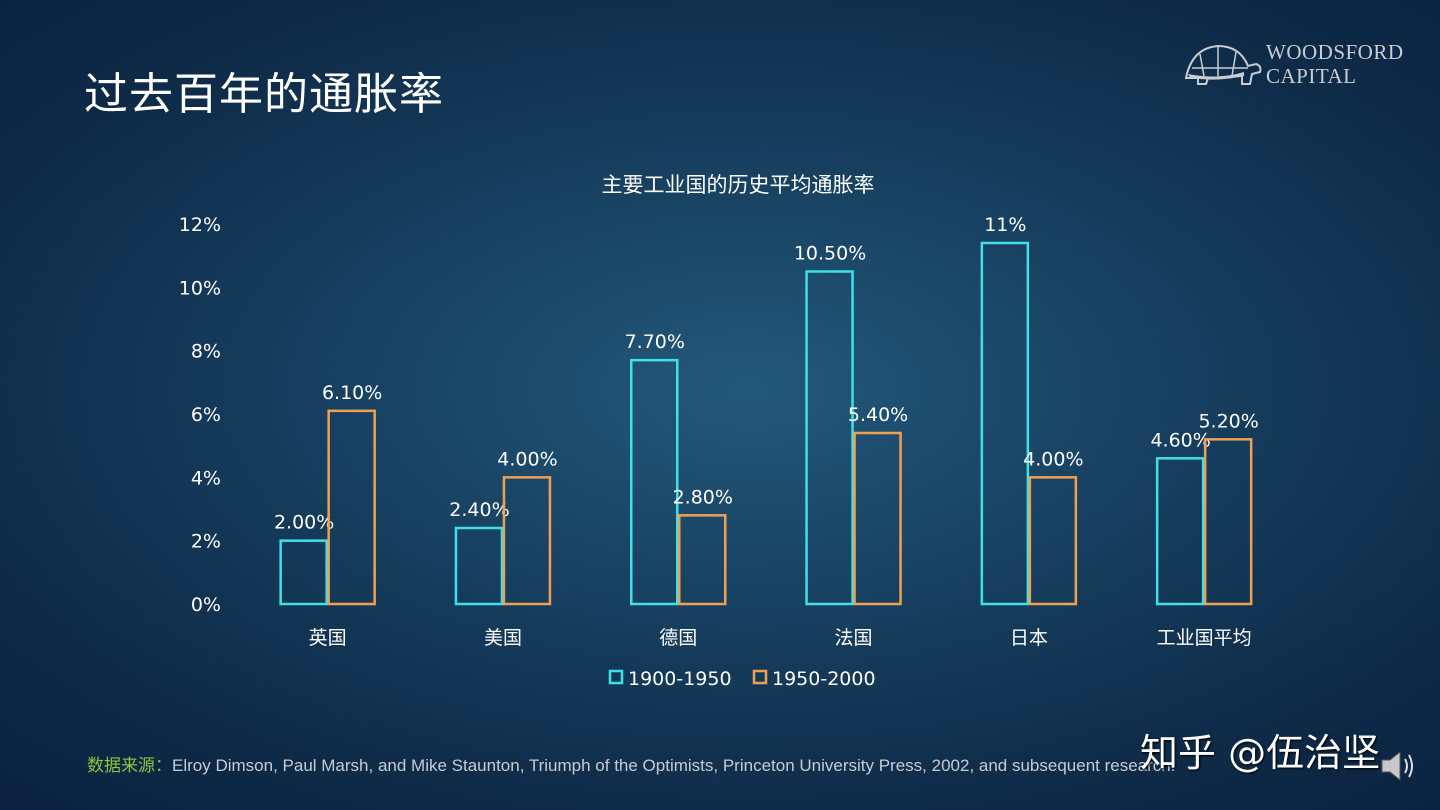 The width and height of the screenshot is (1440, 810). I want to click on bar-1950-2000-德国, so click(702, 560).